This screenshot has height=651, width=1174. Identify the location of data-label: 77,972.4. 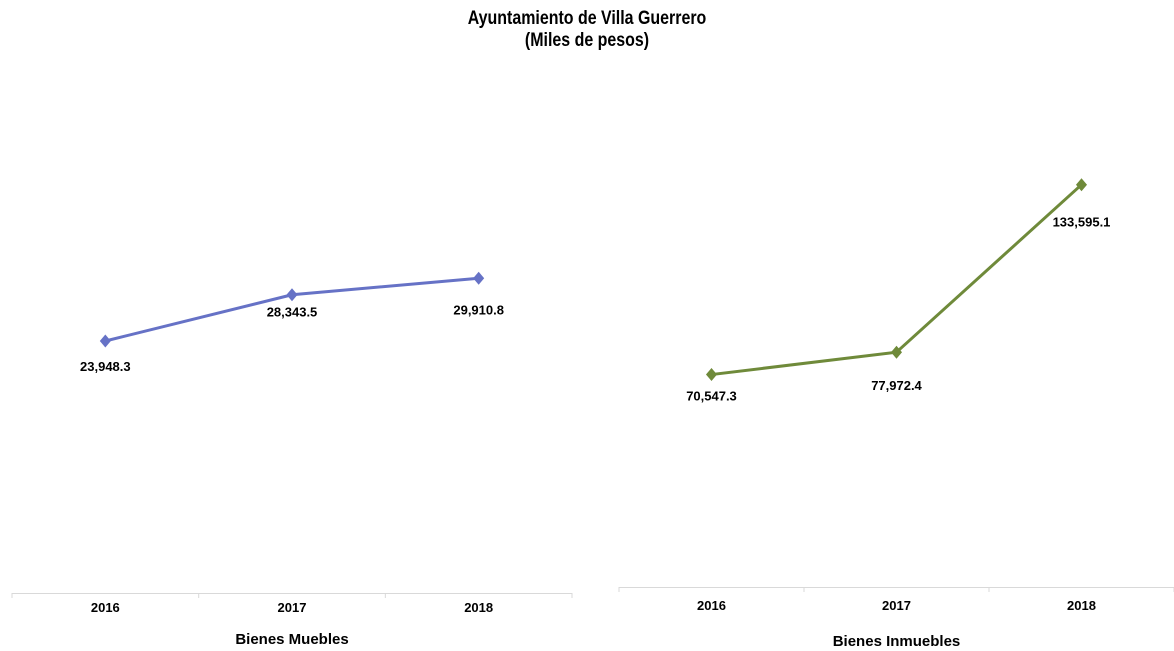
(896, 385).